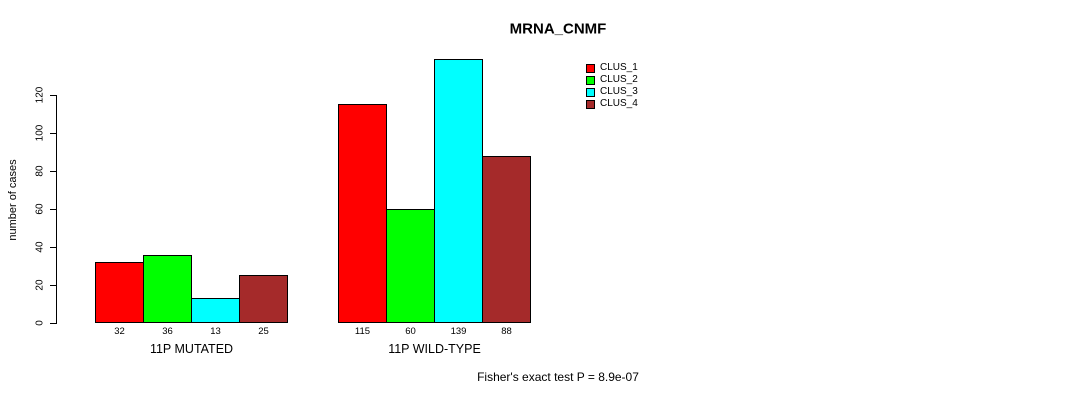 This screenshot has width=1090, height=400. I want to click on legend-label: CLUS_1, so click(619, 67).